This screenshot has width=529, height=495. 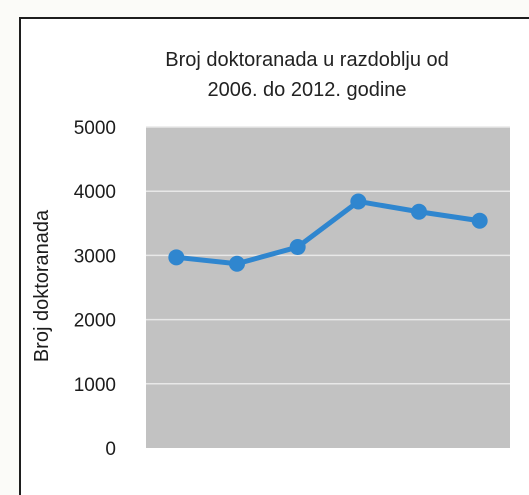 I want to click on y-axis-label: Broj doktoranada, so click(x=42, y=285).